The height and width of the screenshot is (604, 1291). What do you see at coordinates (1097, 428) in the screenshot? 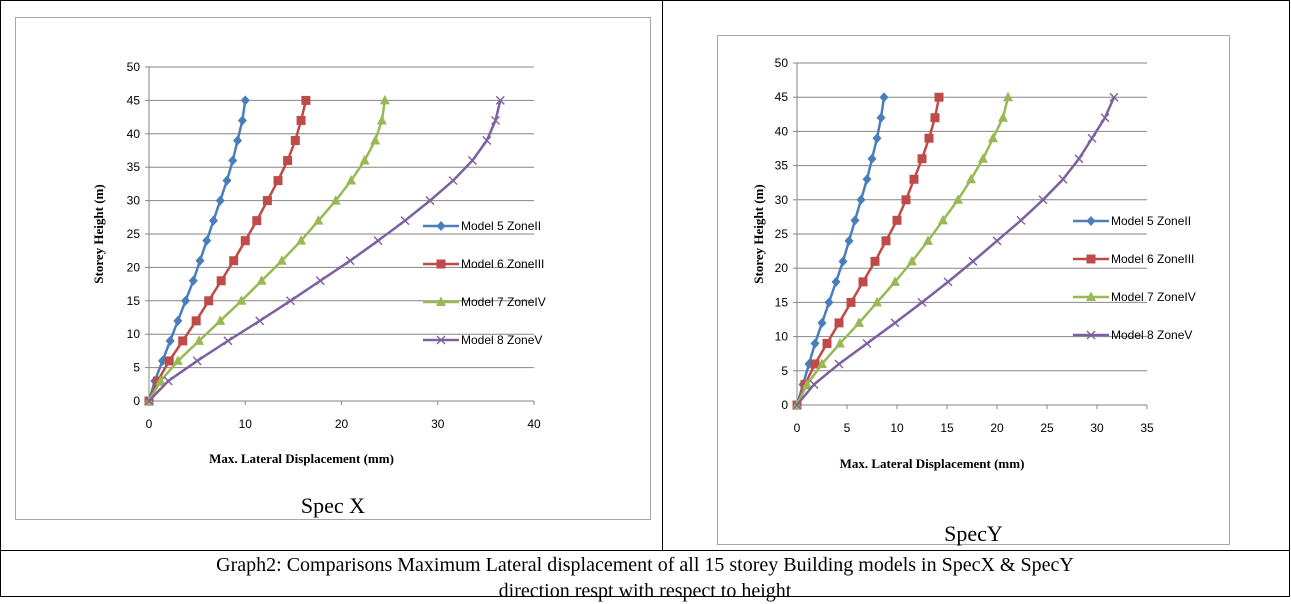
I see `x-tick-label: 30` at bounding box center [1097, 428].